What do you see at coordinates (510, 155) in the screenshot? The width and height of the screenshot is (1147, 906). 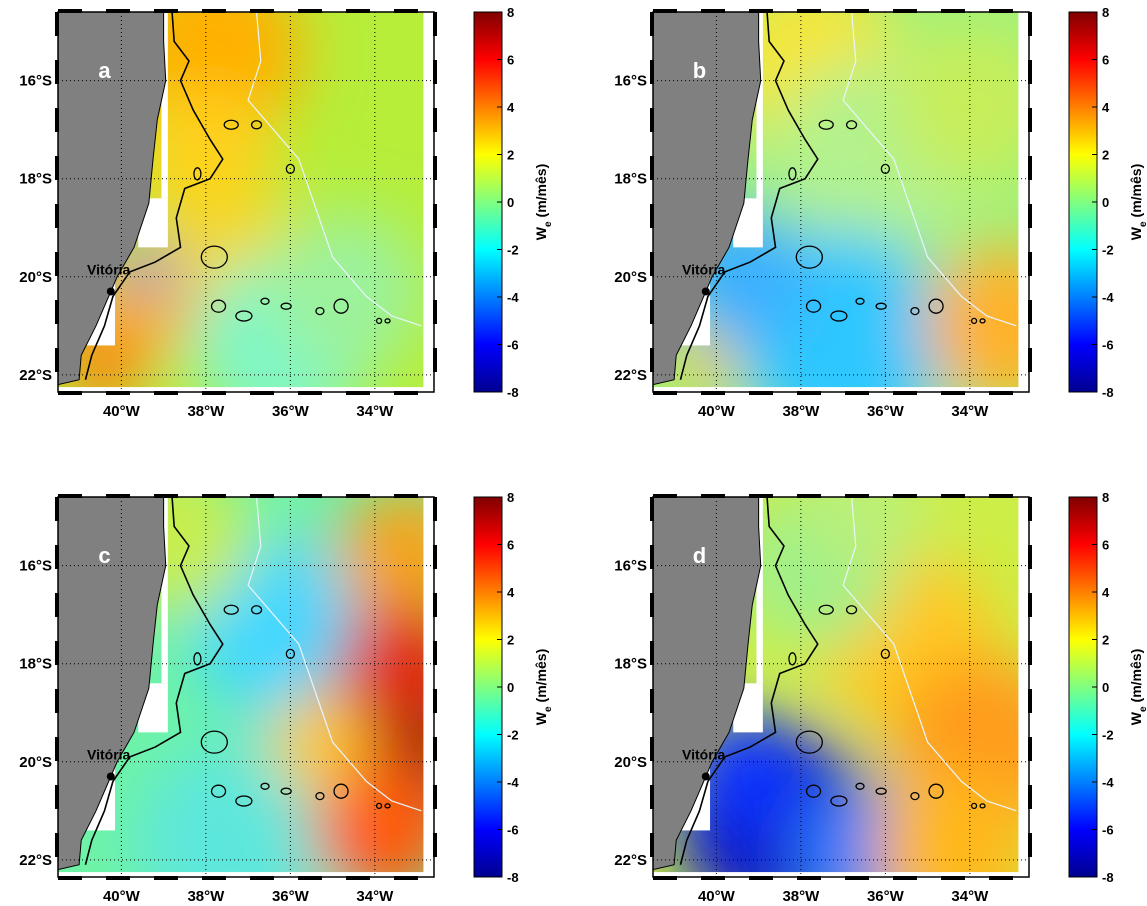 I see `colorbar-tick-label: 2` at bounding box center [510, 155].